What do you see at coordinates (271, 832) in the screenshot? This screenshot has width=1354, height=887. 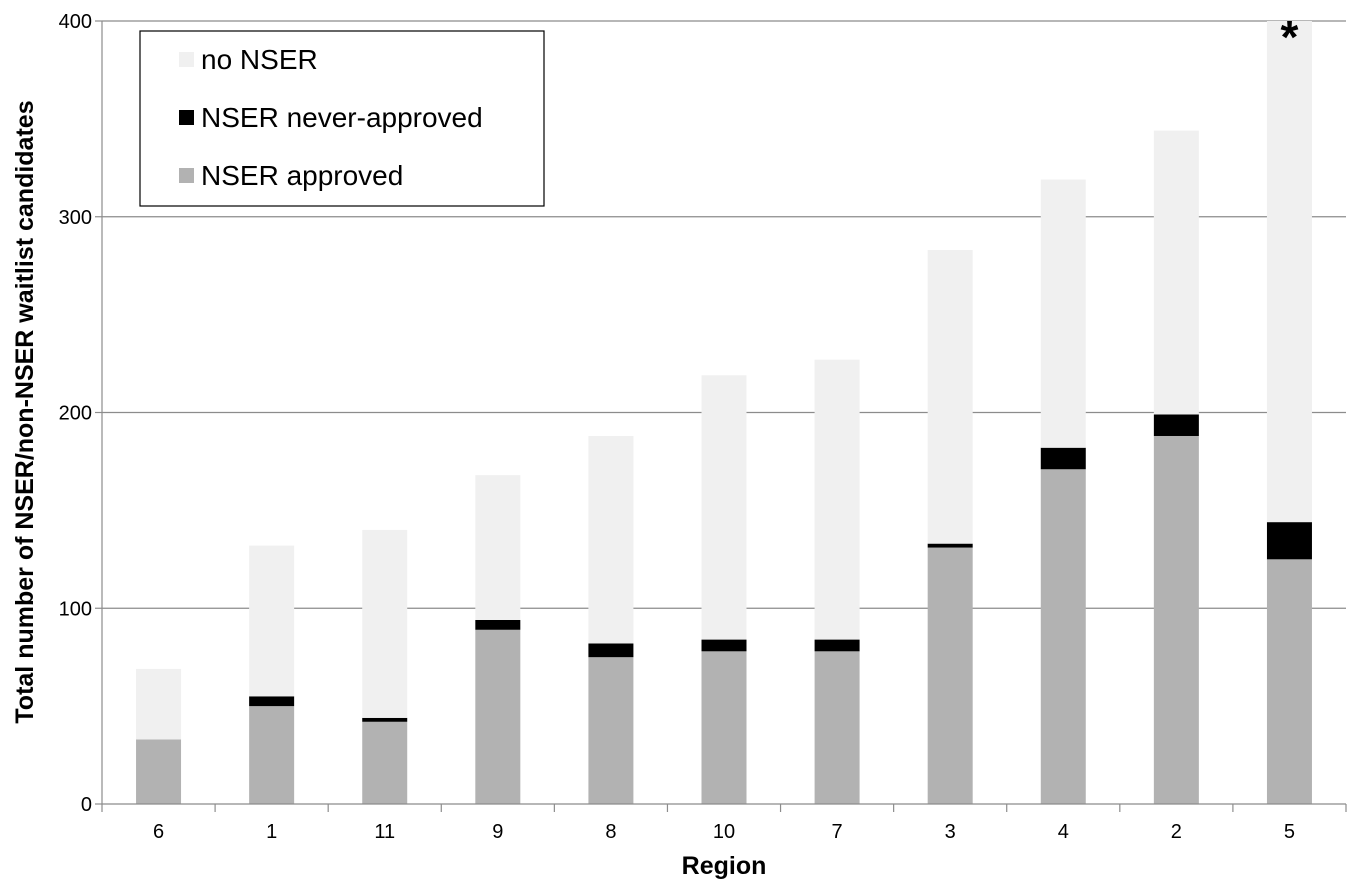 I see `x-tick-label: 1` at bounding box center [271, 832].